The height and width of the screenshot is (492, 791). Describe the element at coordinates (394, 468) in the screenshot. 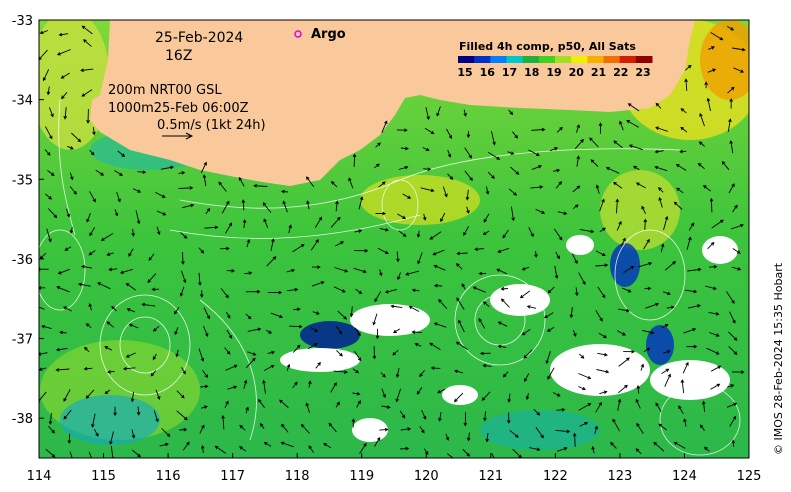

I see `x-axis: 114 115 116 117 118 119 120 121 122 123 124 125` at that location.